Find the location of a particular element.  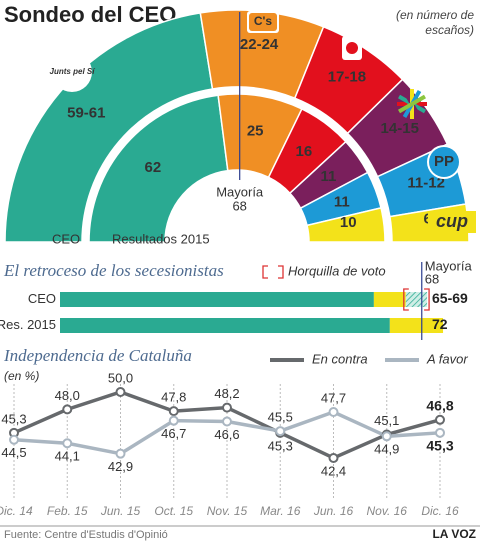

value-label: 48,0 is located at coordinates (67, 395).